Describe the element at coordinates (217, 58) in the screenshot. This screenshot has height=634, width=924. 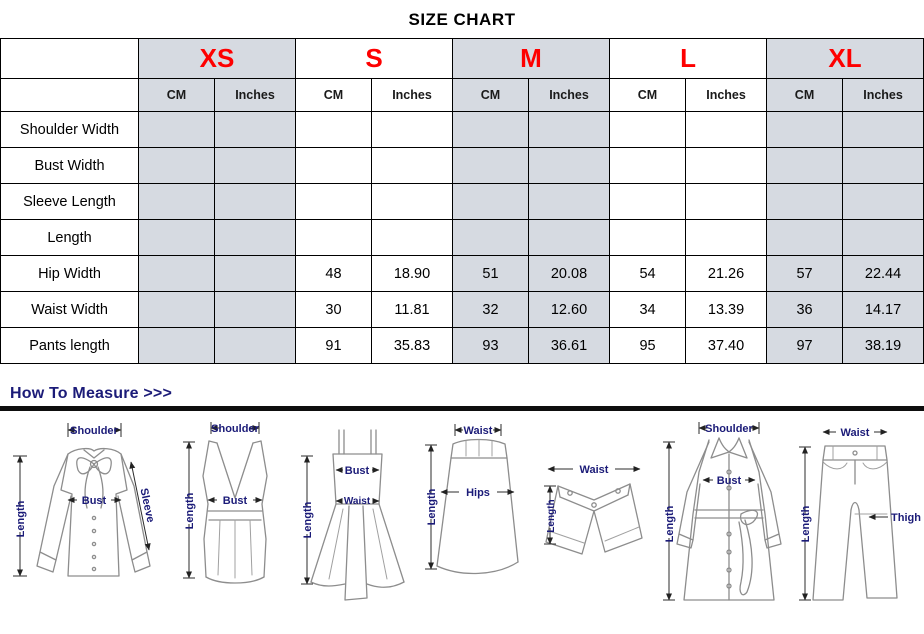
I see `size-header-xs: XS` at that location.